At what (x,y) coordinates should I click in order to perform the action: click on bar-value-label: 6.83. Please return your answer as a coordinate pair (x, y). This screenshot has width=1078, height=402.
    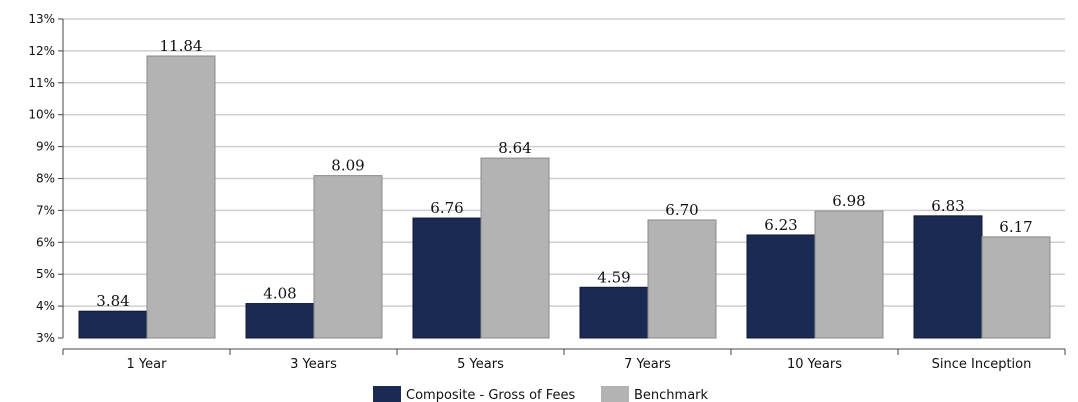
    Looking at the image, I should click on (947, 206).